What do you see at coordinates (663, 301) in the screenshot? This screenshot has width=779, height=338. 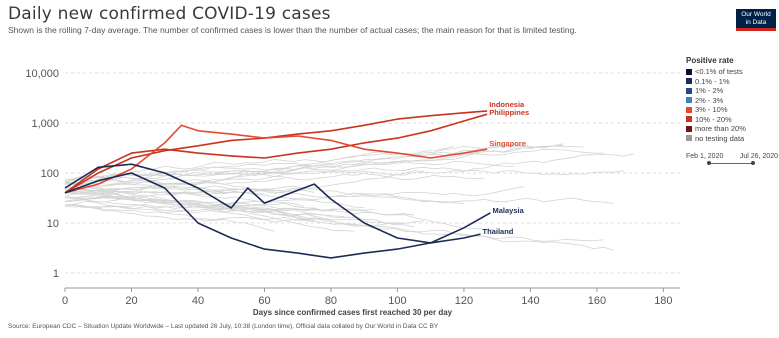 I see `x-tick-label: 180` at bounding box center [663, 301].